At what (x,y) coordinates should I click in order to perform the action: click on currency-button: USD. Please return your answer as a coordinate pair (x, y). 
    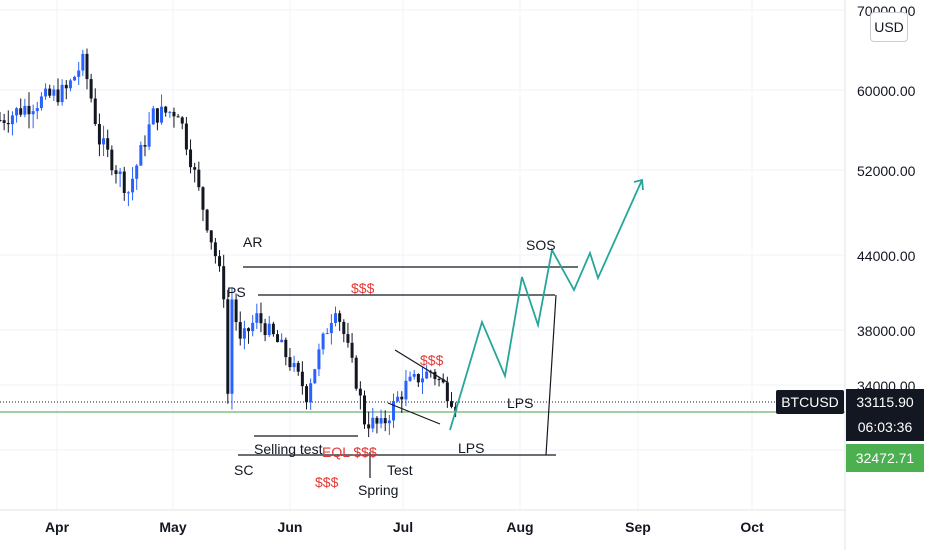
    Looking at the image, I should click on (889, 27).